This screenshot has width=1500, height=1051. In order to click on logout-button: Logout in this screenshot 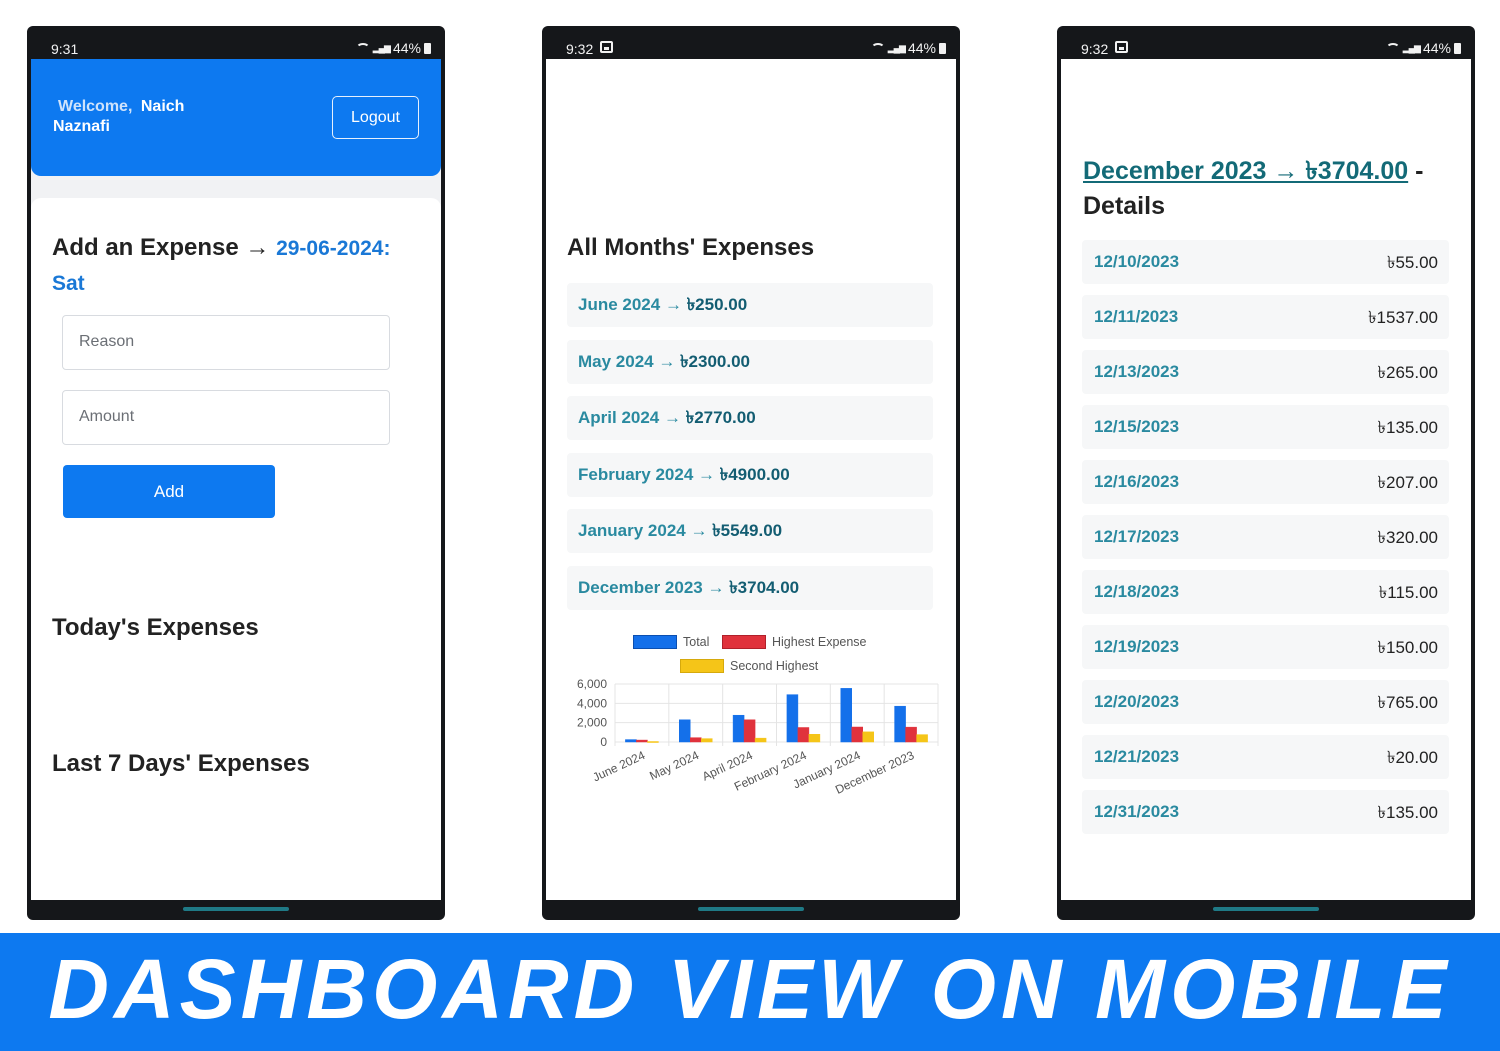, I will do `click(375, 117)`.